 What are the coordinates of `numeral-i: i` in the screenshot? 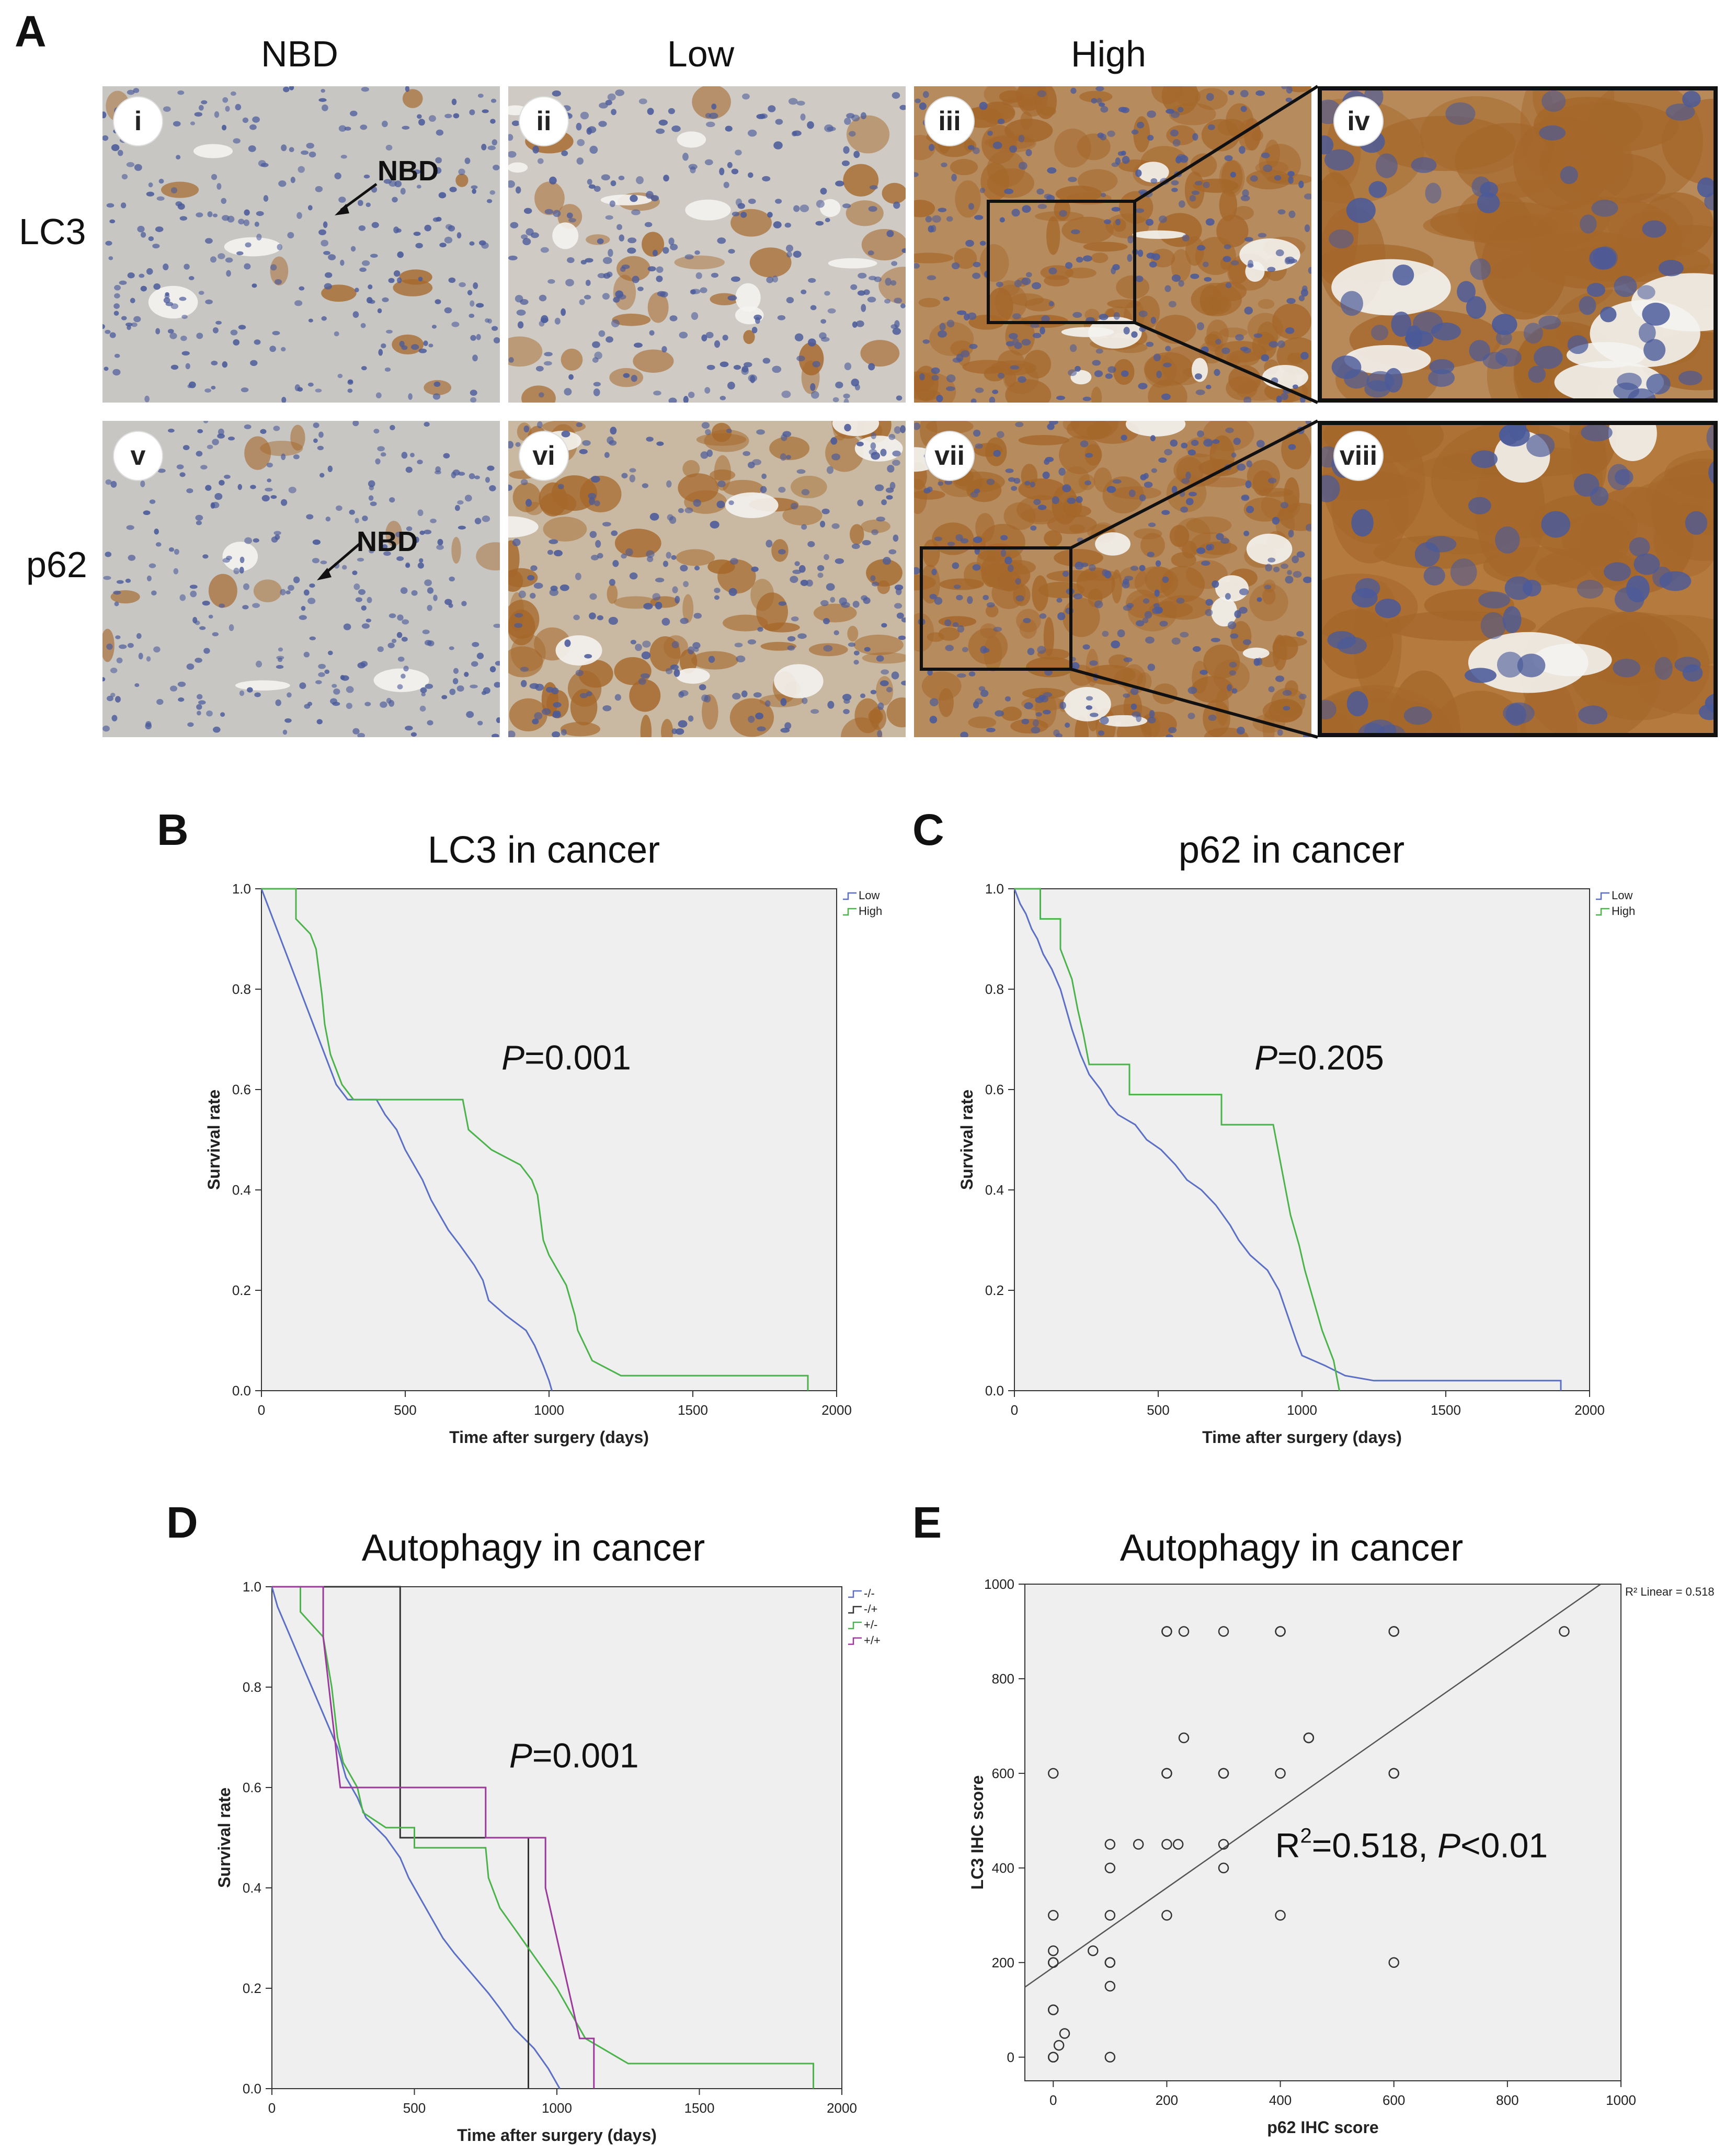 It's located at (138, 121).